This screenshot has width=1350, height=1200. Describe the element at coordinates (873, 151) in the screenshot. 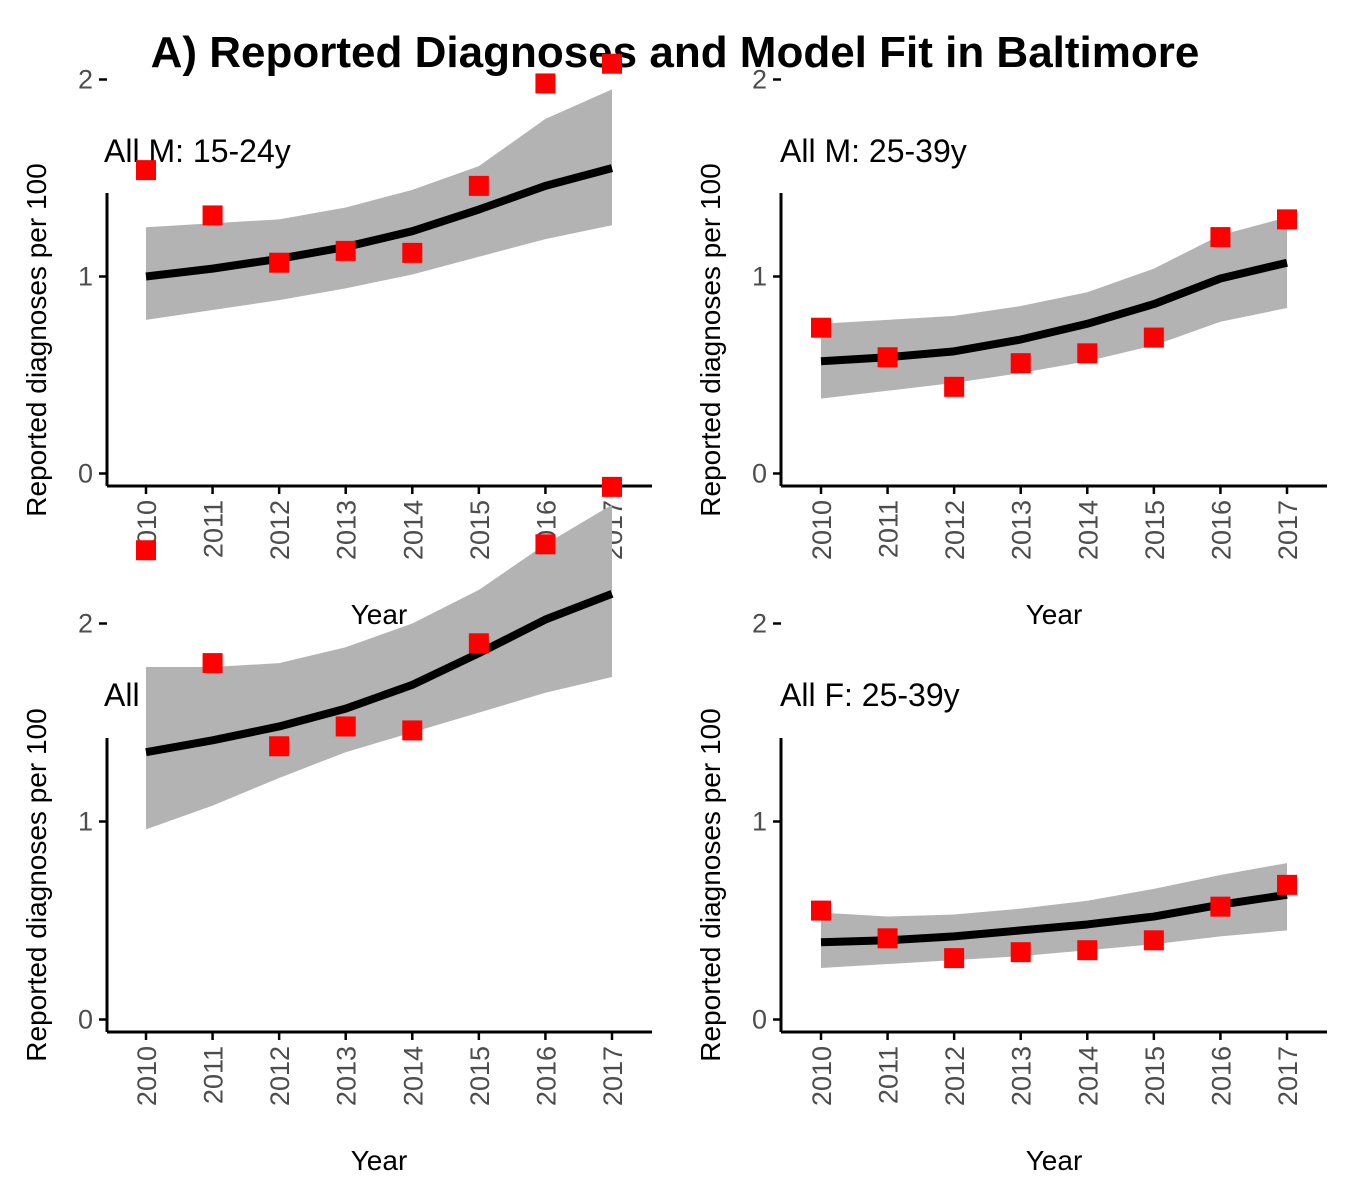

I see `panel-title: All M: 25-39y` at that location.